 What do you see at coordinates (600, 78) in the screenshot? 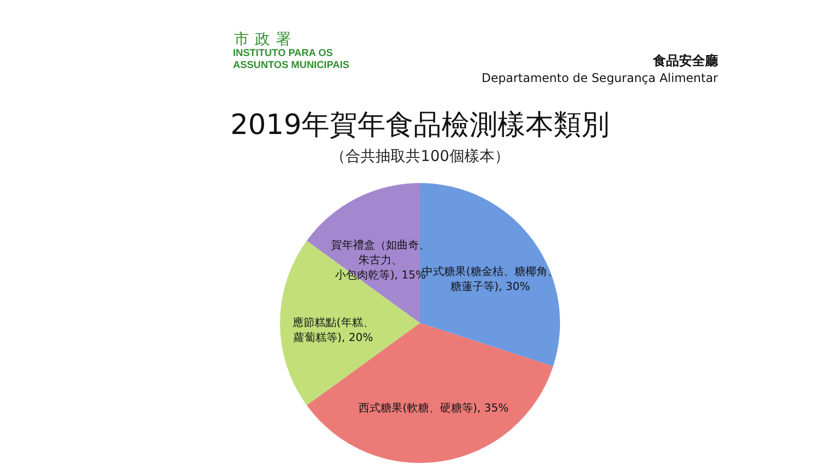
I see `text: Departamento de Segurança Alimentar` at bounding box center [600, 78].